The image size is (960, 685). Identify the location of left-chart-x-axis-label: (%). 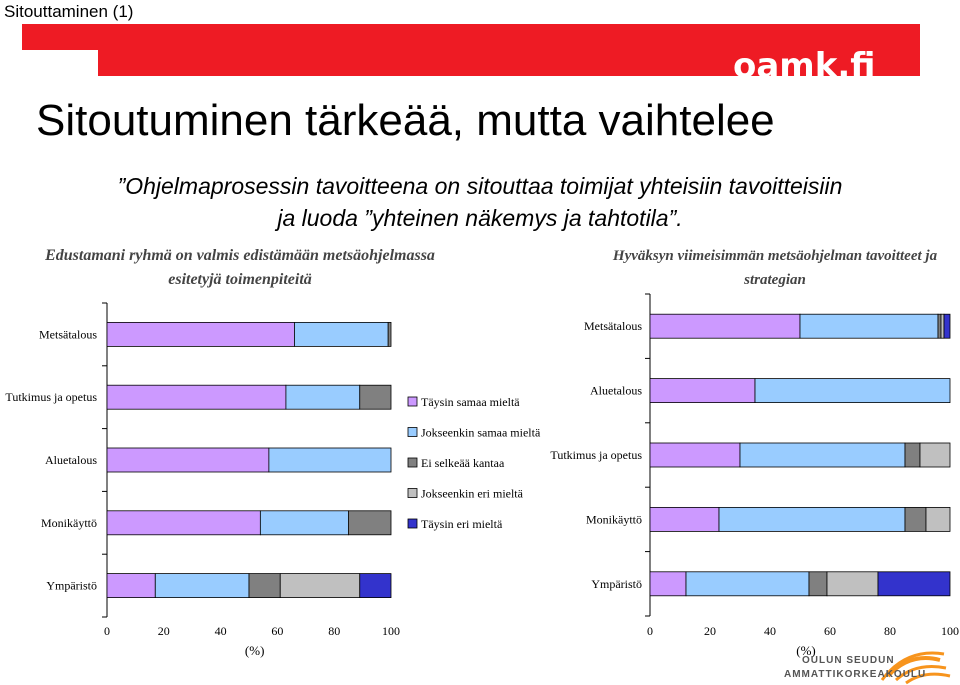
(255, 650).